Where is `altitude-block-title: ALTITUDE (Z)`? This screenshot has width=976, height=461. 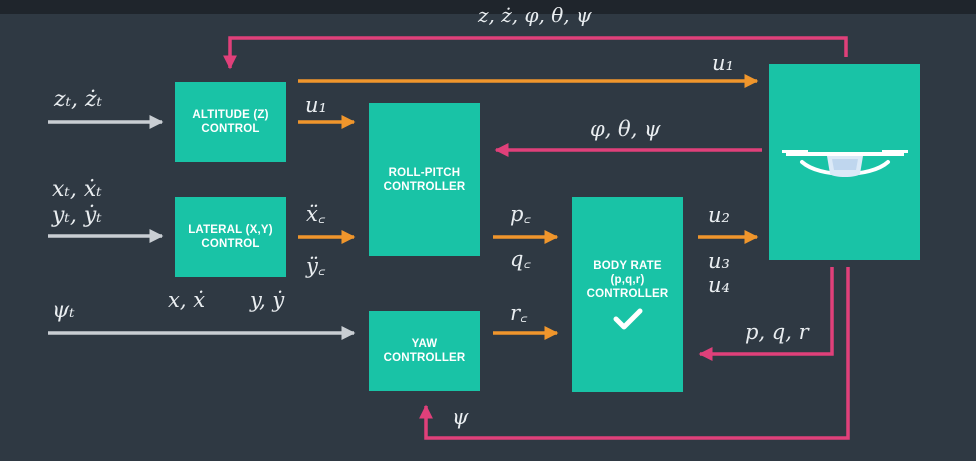 altitude-block-title: ALTITUDE (Z) is located at coordinates (230, 115).